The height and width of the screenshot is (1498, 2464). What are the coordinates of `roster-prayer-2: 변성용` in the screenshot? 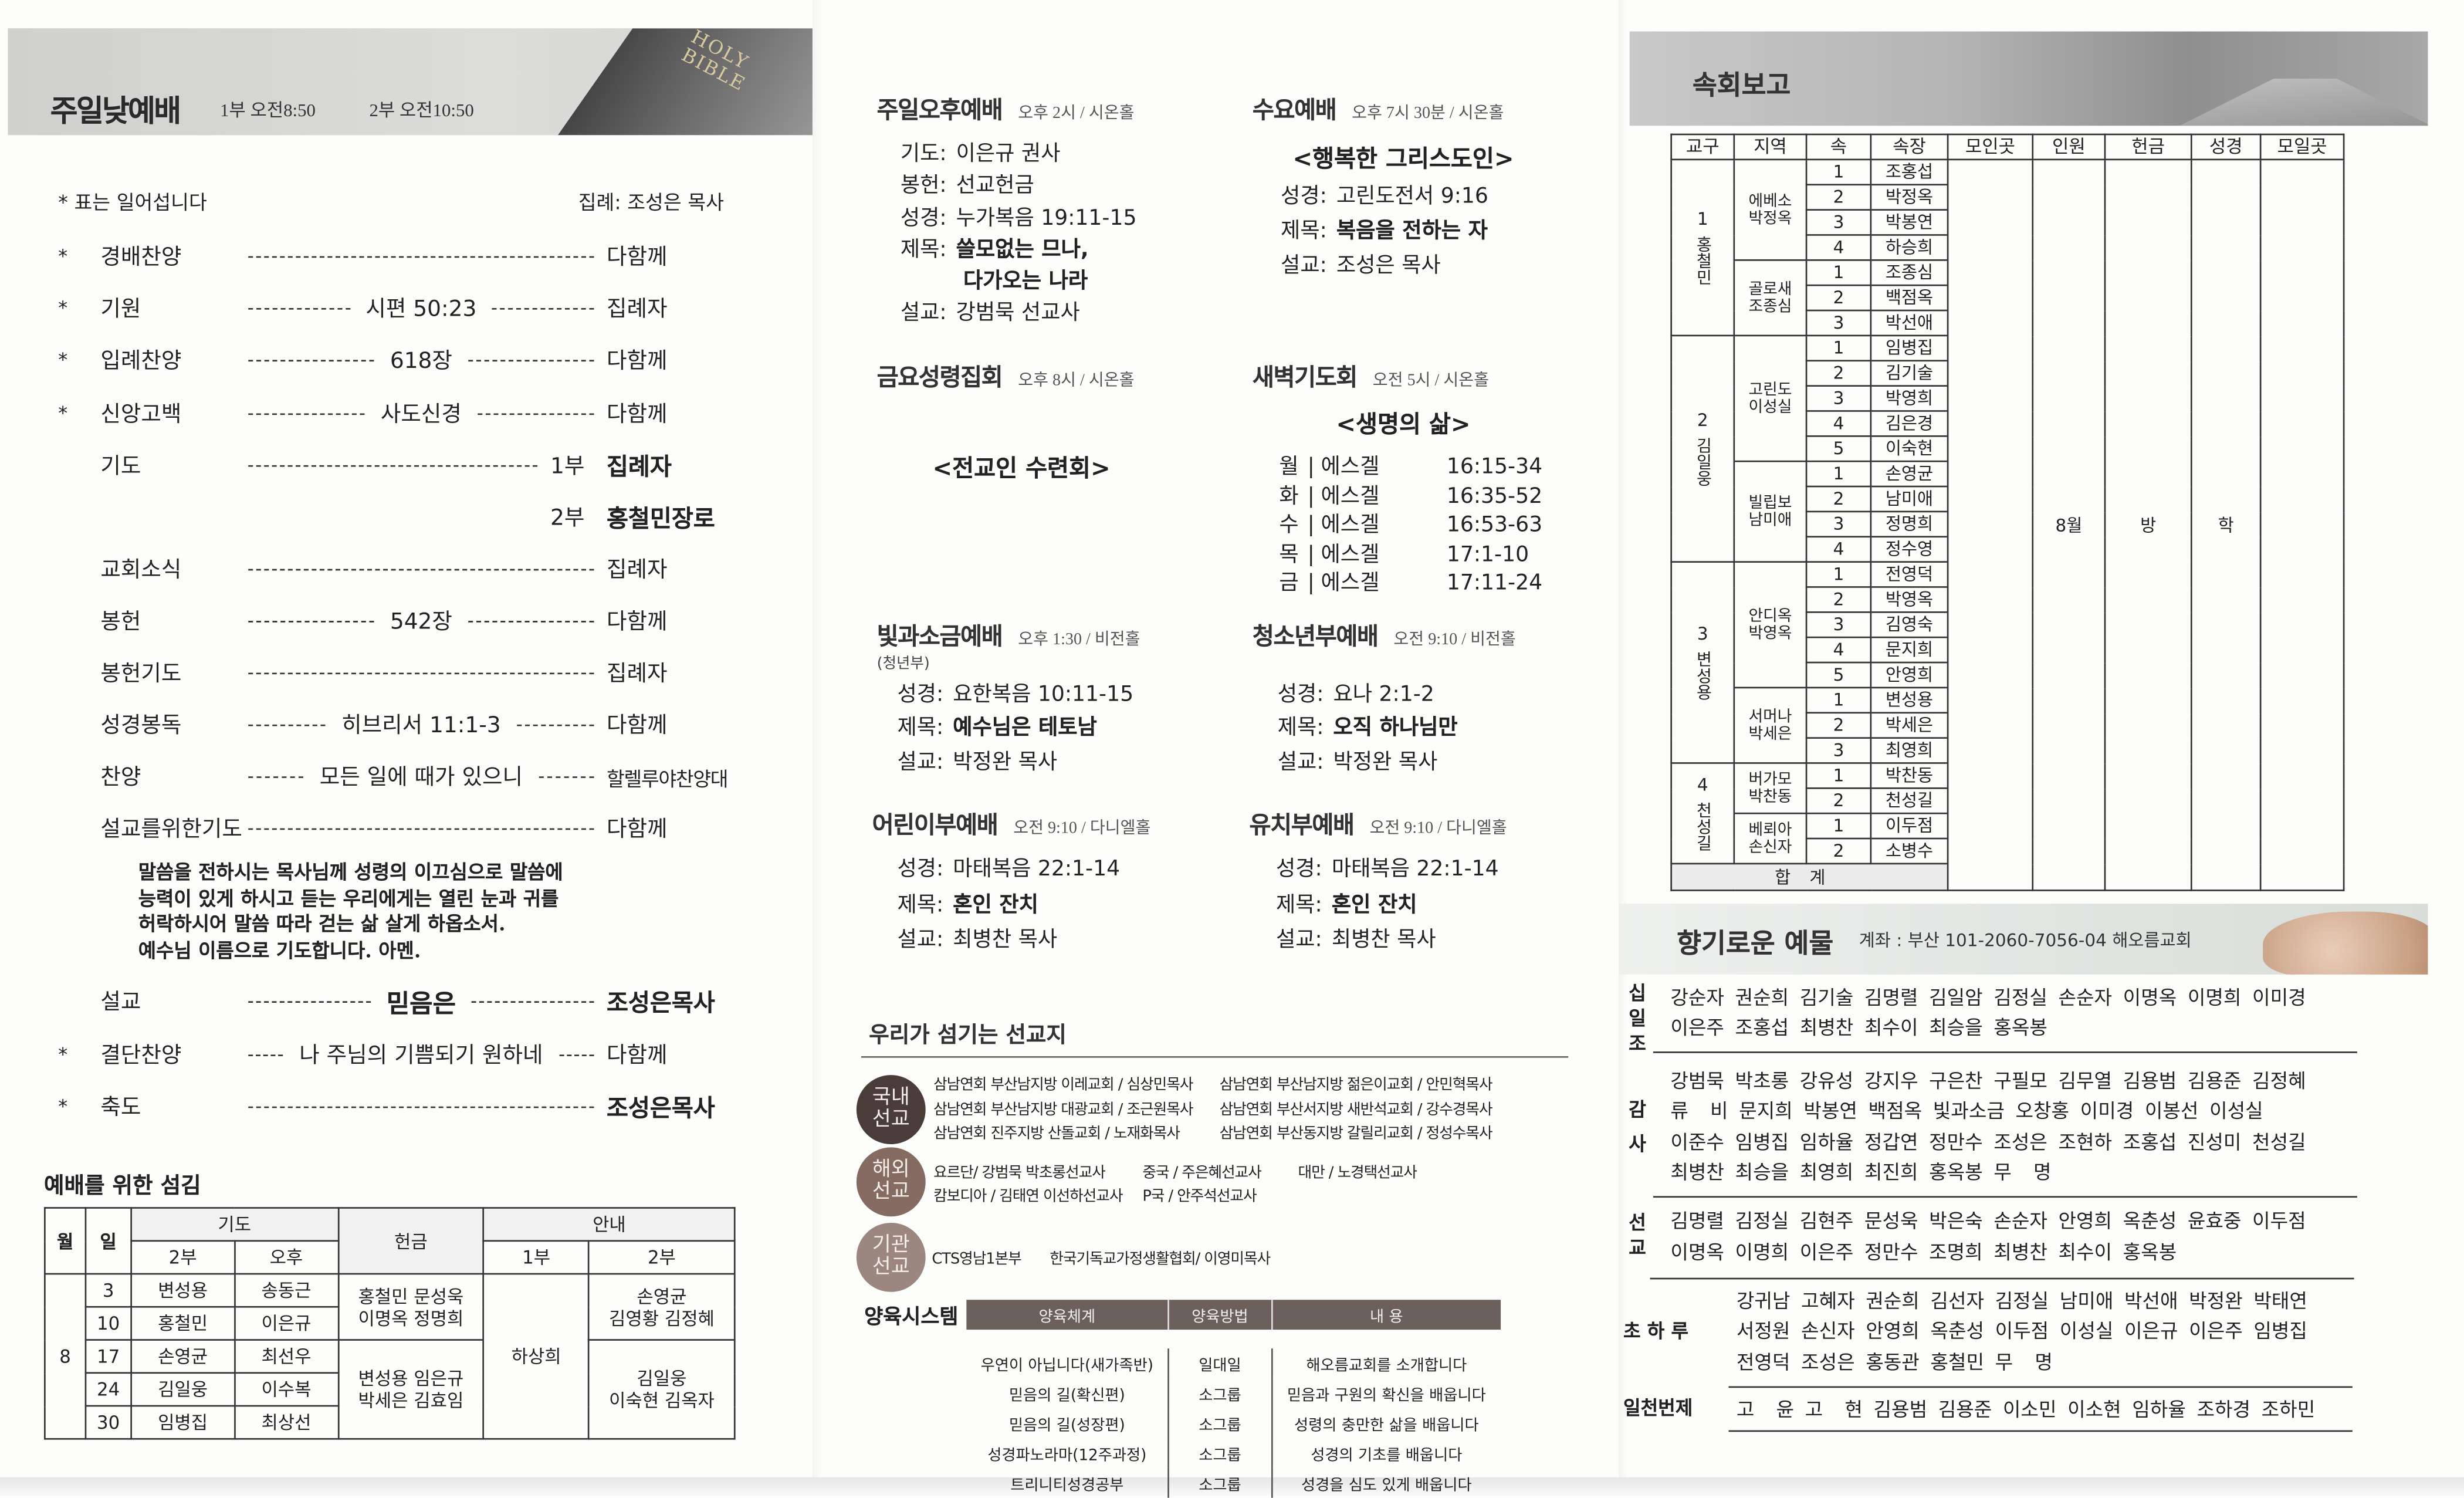 It's located at (183, 1290).